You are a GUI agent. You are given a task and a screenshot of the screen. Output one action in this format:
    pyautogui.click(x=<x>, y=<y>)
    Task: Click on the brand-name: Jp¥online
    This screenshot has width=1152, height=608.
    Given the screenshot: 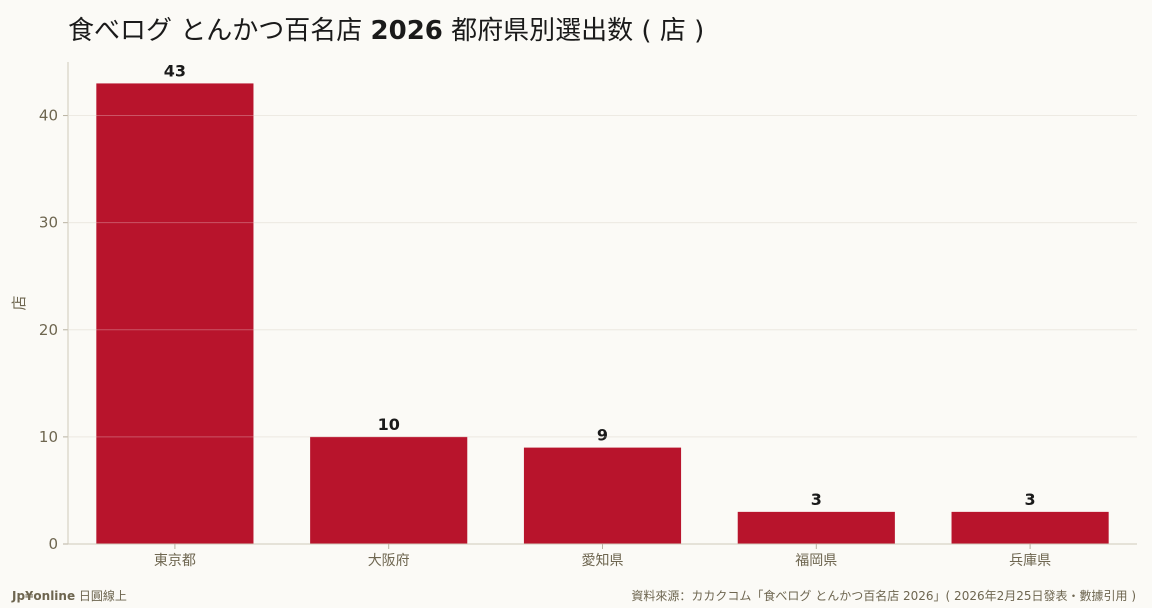 What is the action you would take?
    pyautogui.click(x=44, y=596)
    